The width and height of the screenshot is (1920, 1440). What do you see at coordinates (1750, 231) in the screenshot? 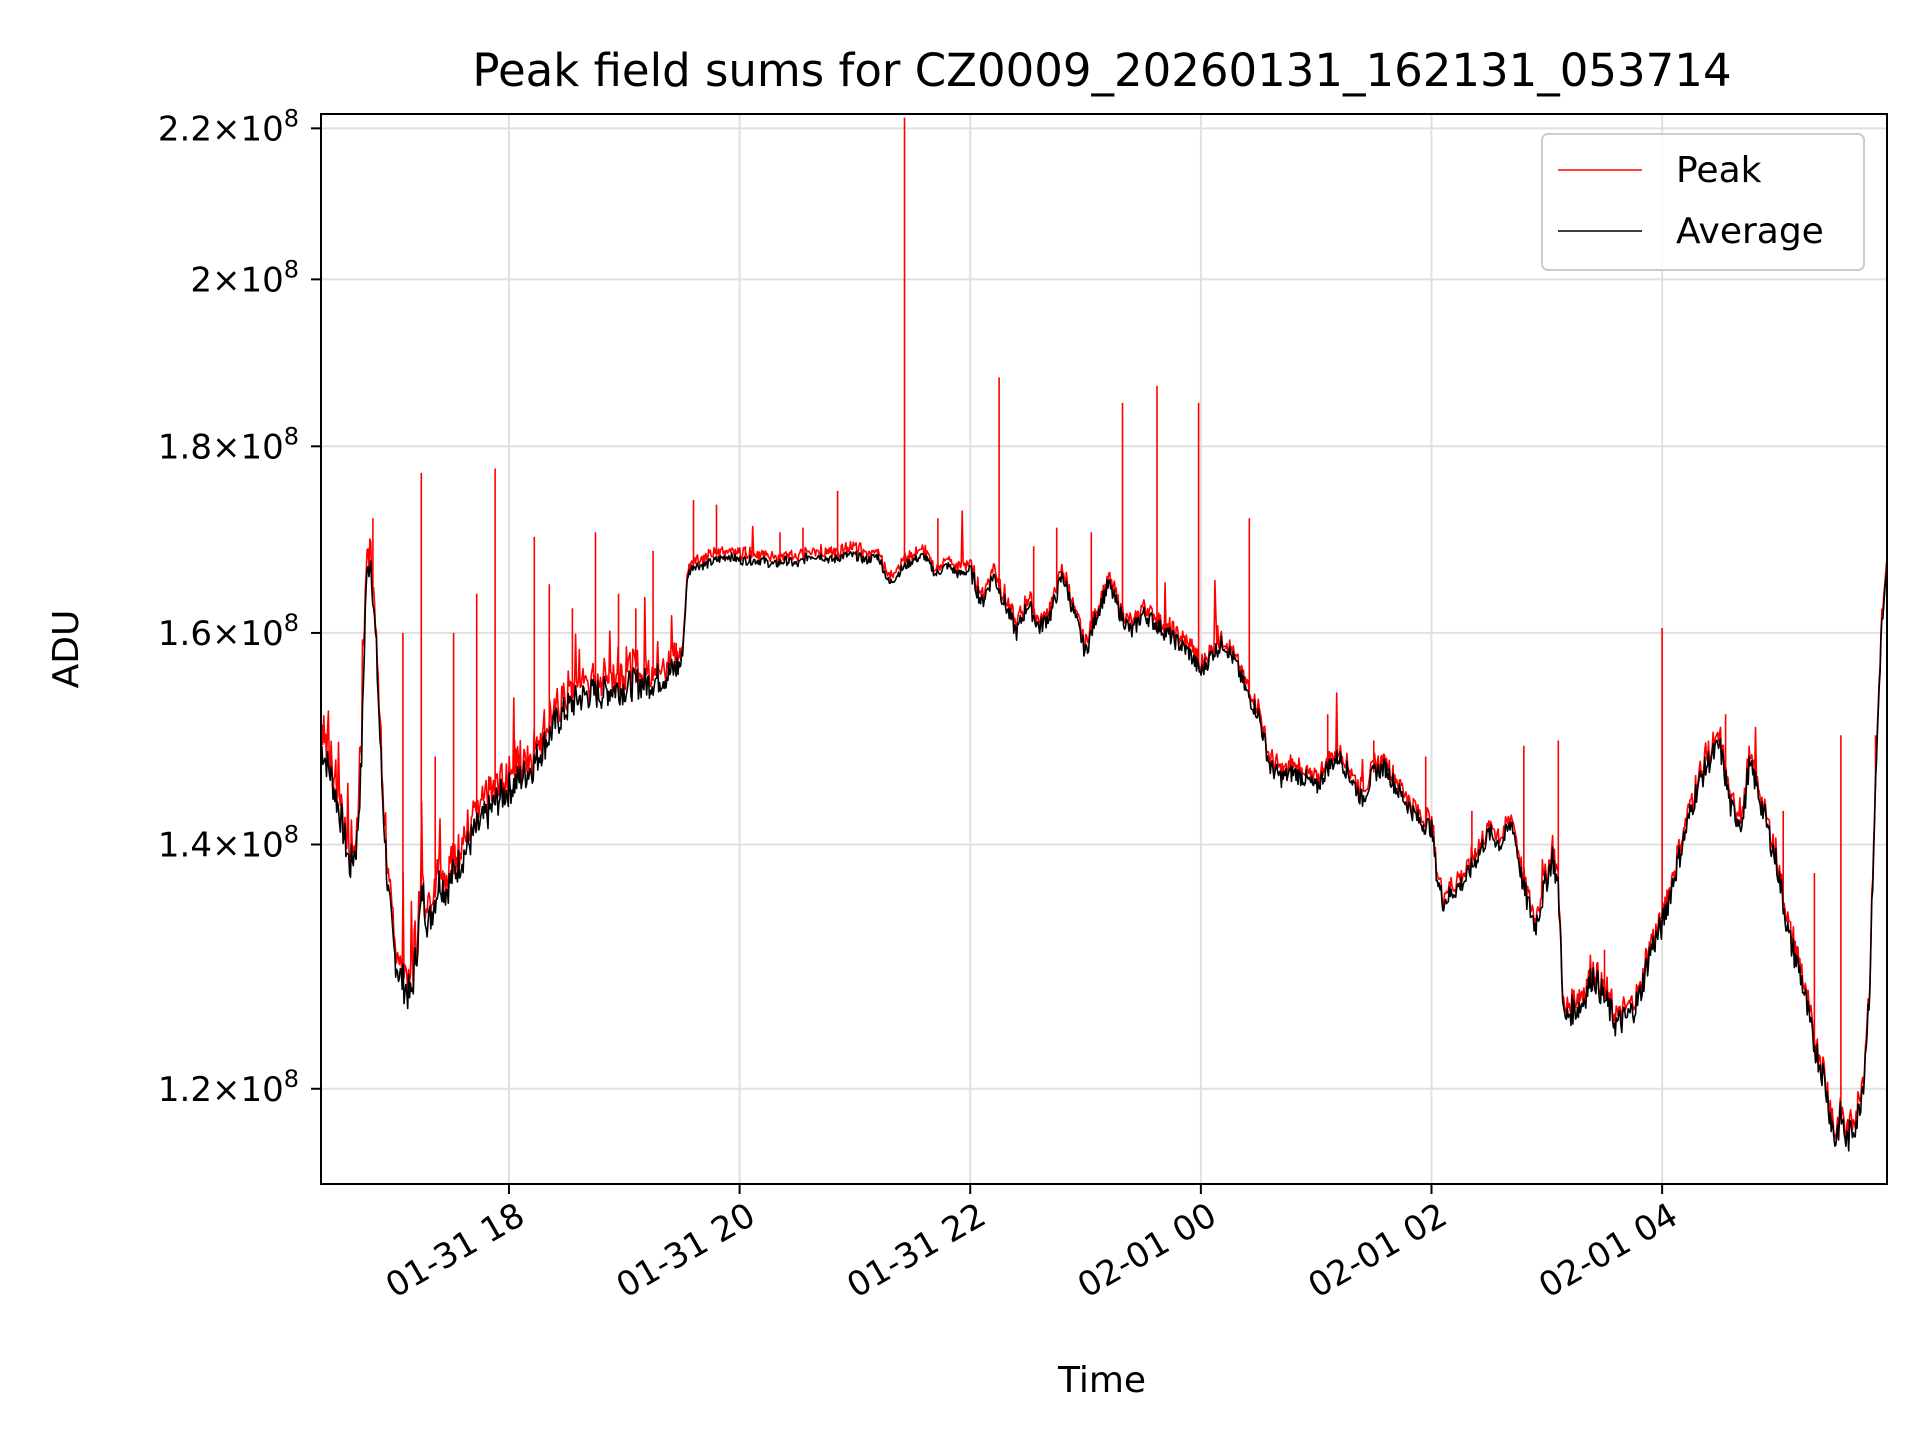
I see `legend-label-average: Average` at bounding box center [1750, 231].